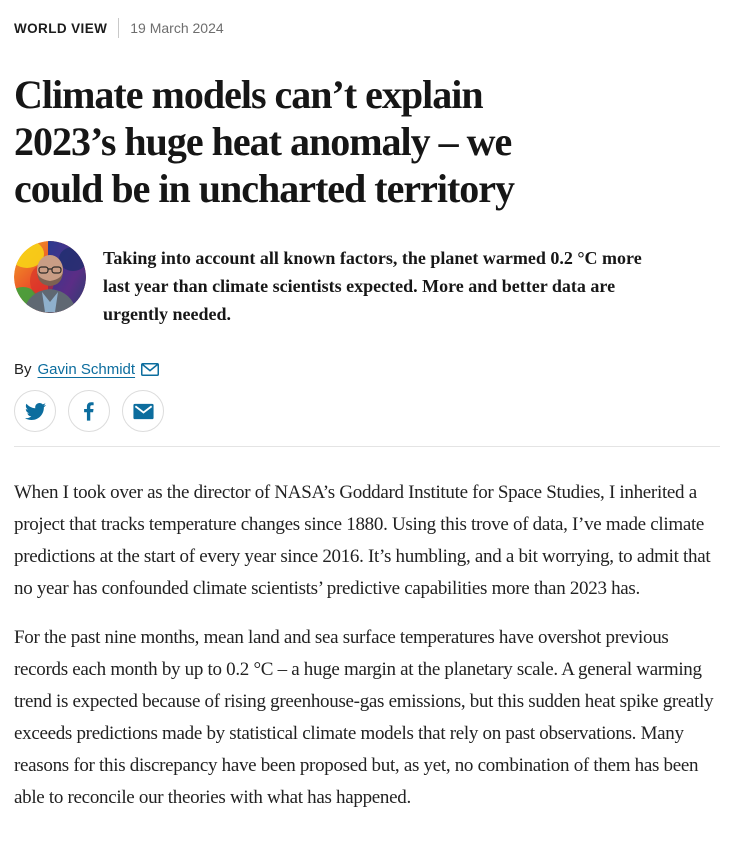 This screenshot has height=857, width=735. Describe the element at coordinates (367, 369) in the screenshot. I see `byline: By Gavin Schmidt` at that location.